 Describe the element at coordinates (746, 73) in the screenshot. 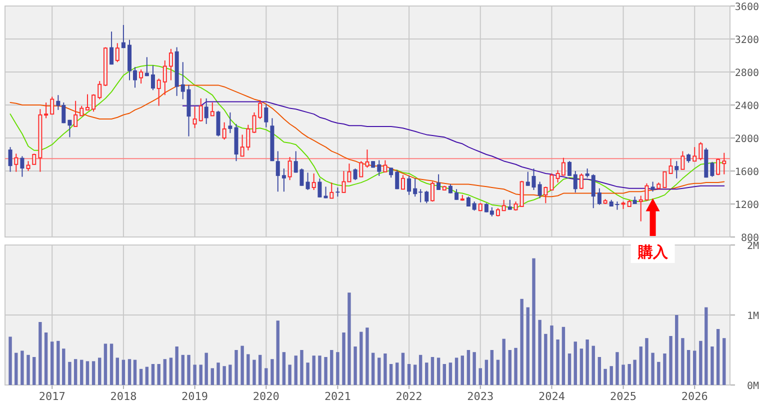

I see `y-tick-label: 2800` at that location.